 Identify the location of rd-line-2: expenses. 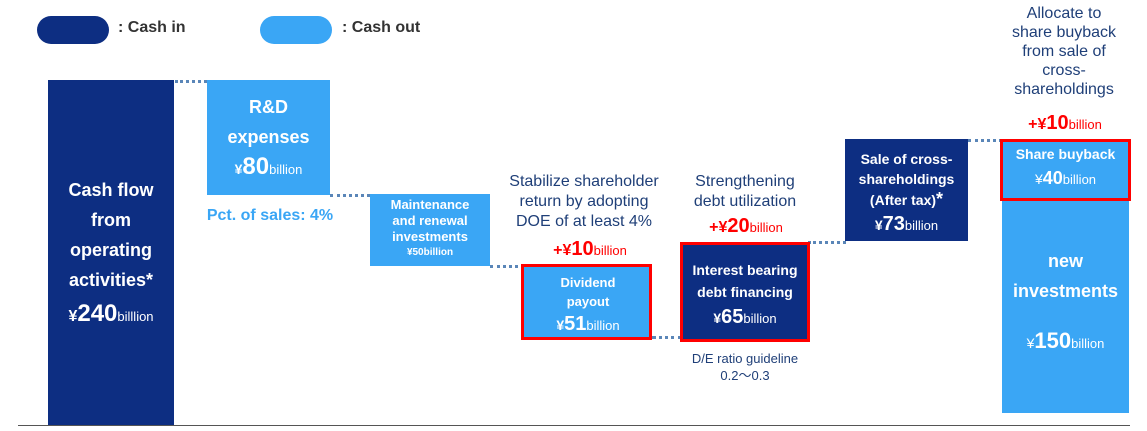
(268, 137).